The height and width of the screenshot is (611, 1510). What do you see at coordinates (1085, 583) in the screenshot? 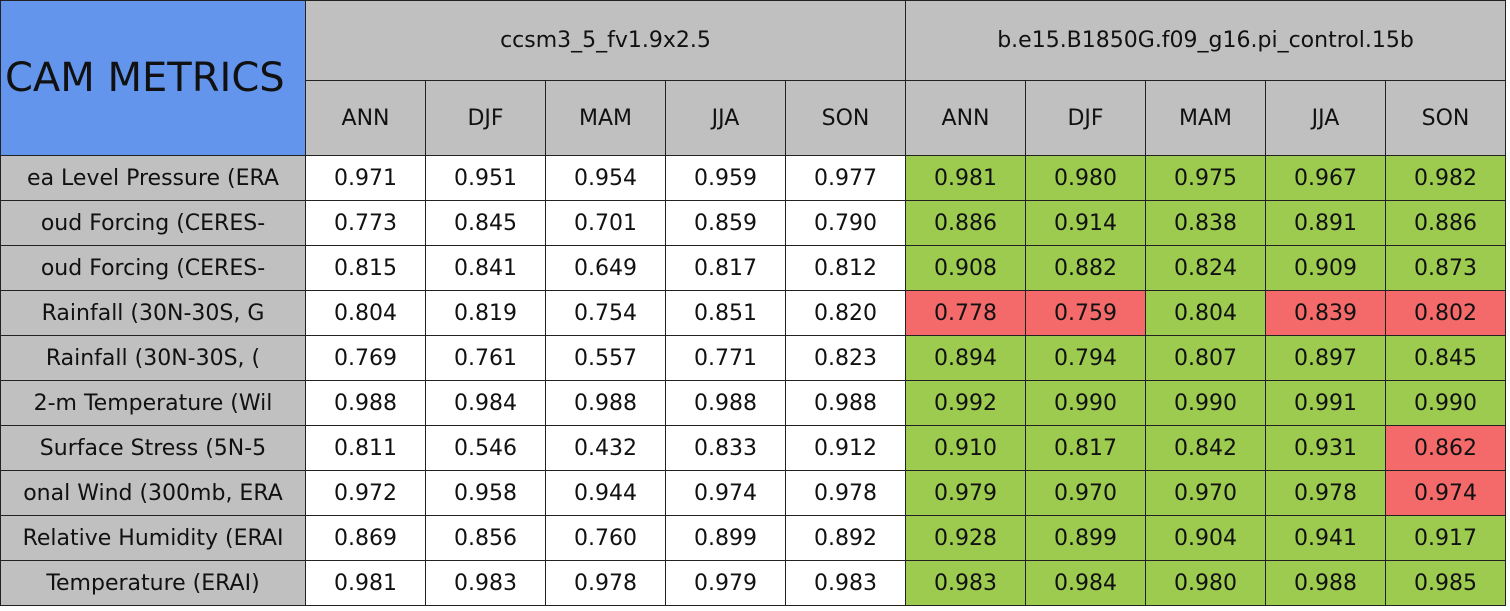
I see `value-cell: 0.984` at bounding box center [1085, 583].